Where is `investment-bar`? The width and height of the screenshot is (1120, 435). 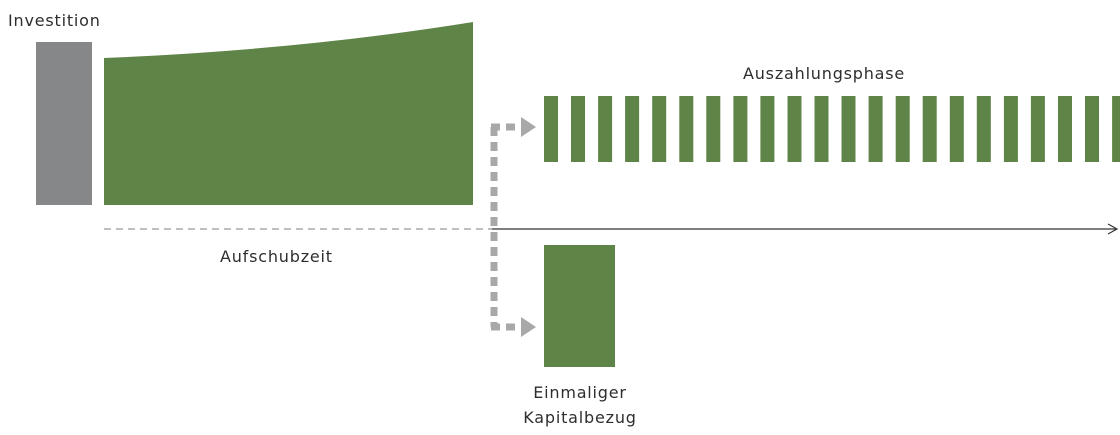
investment-bar is located at coordinates (64, 123).